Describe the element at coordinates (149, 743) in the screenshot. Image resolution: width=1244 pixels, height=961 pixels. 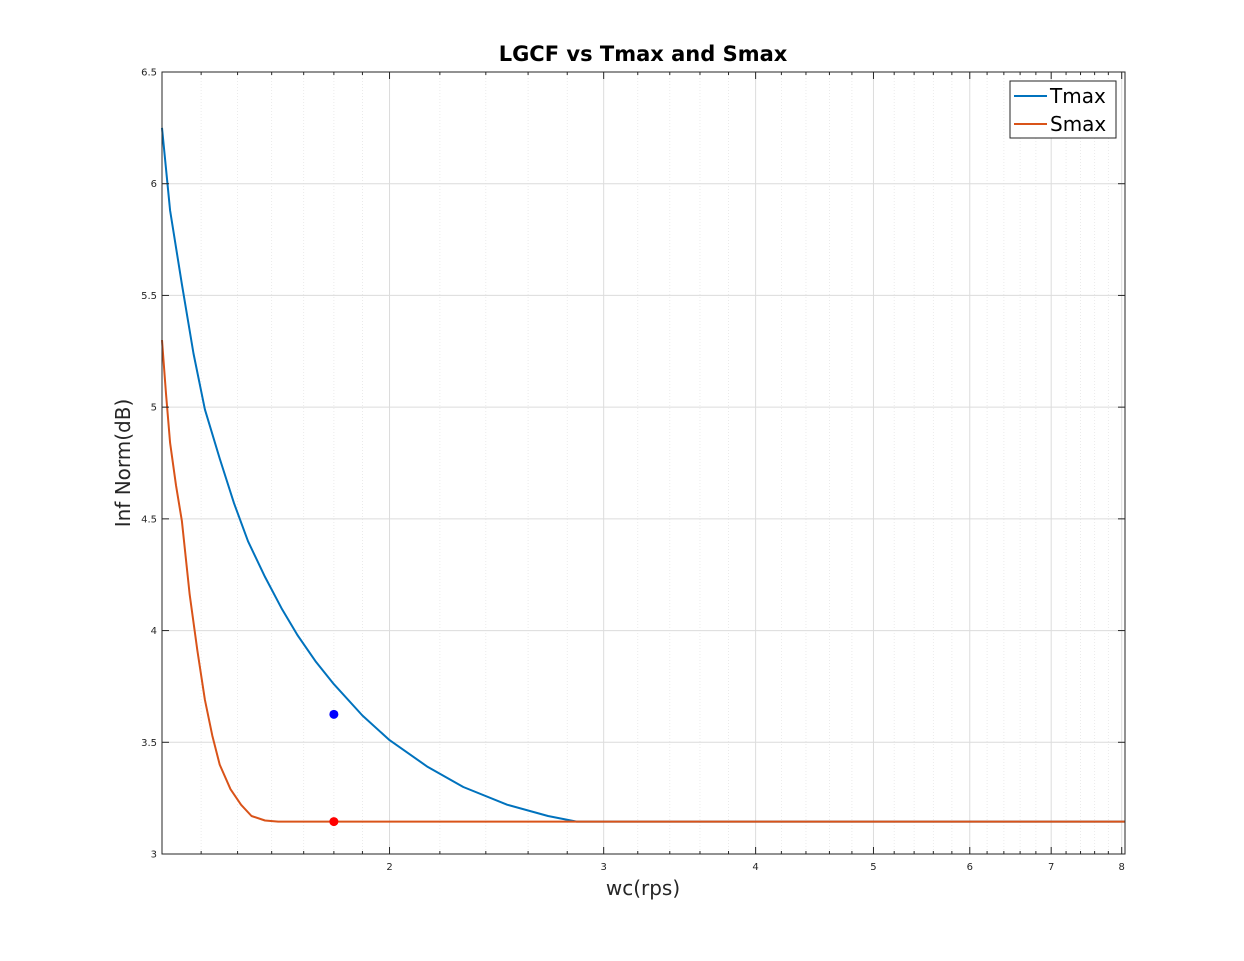
I see `y-tick-label: 3.5` at that location.